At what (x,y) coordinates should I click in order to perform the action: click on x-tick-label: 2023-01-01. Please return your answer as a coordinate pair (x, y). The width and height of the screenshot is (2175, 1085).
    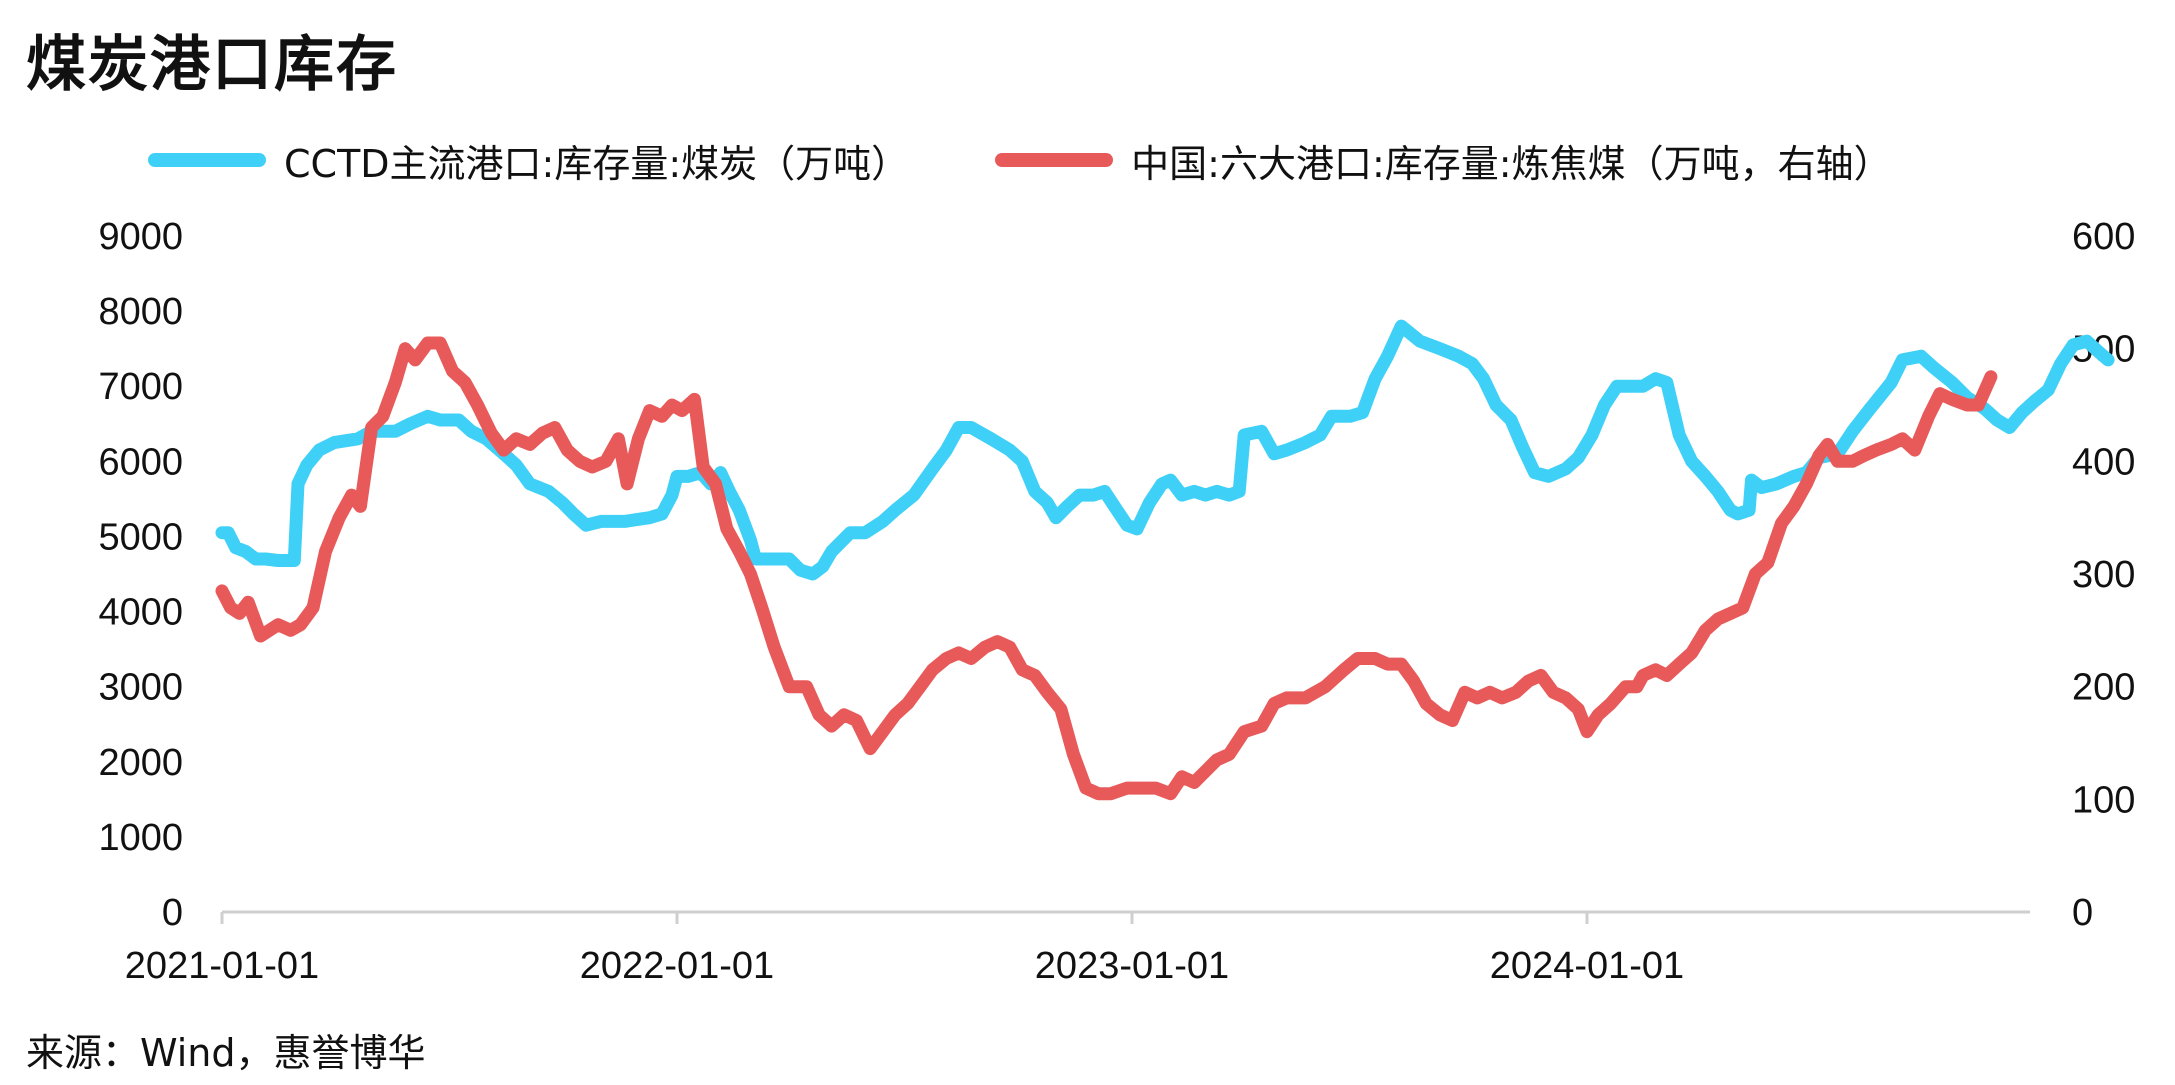
    Looking at the image, I should click on (1132, 966).